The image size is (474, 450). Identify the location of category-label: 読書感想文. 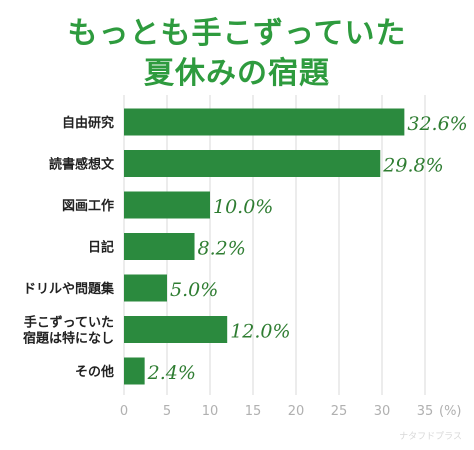
(82, 165).